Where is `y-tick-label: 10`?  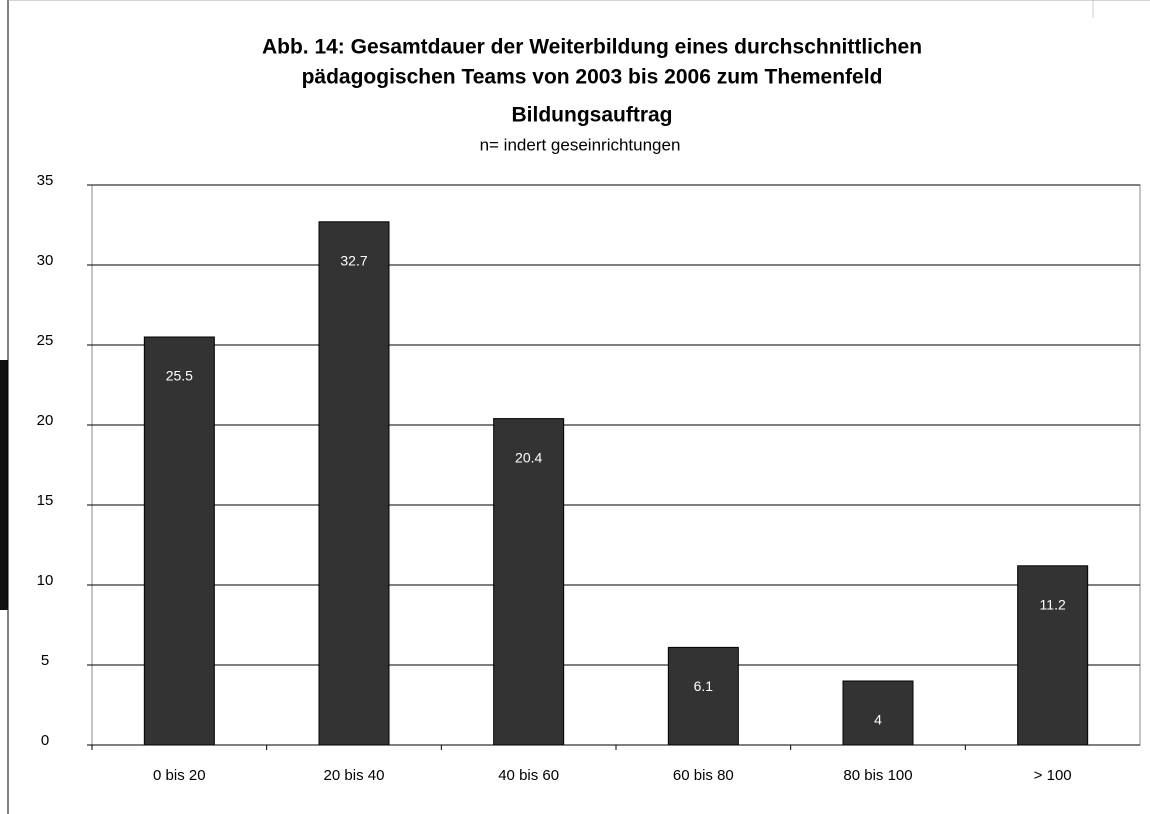 y-tick-label: 10 is located at coordinates (45, 580).